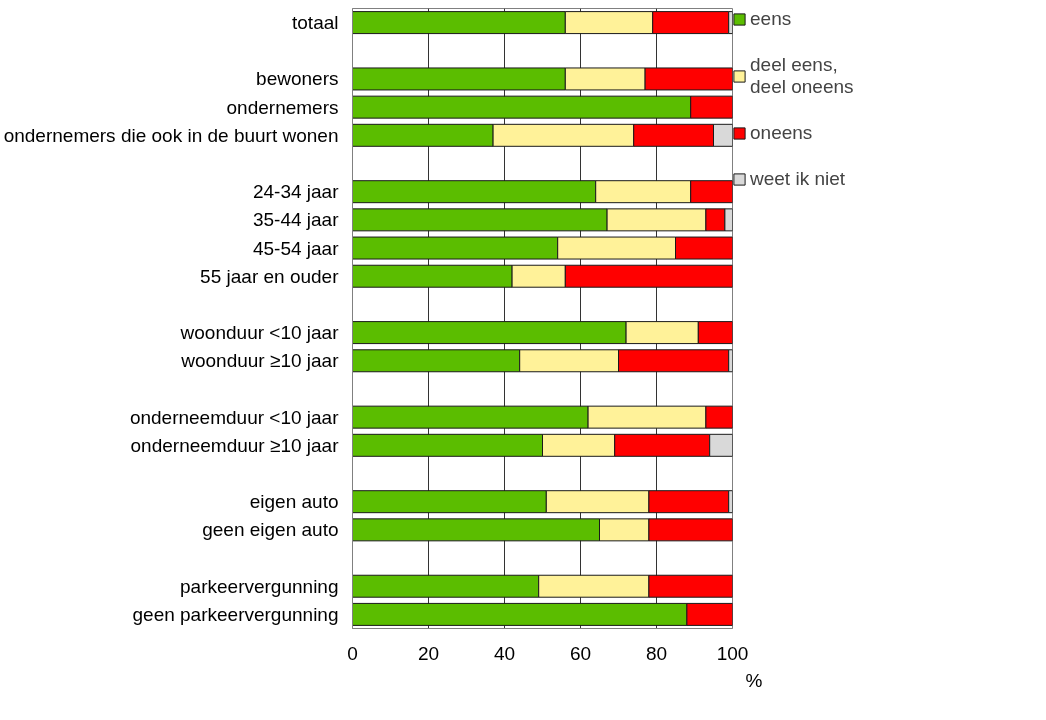 This screenshot has width=1046, height=720. Describe the element at coordinates (802, 76) in the screenshot. I see `legend-label: deel eens, deel oneens` at that location.